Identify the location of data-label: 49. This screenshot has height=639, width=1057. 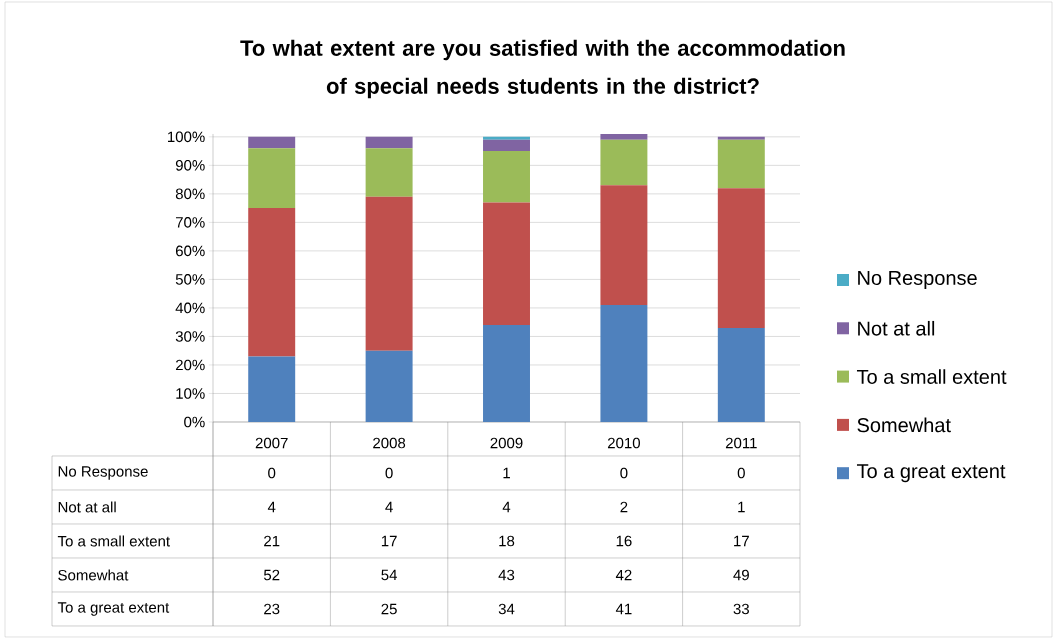
(741, 575).